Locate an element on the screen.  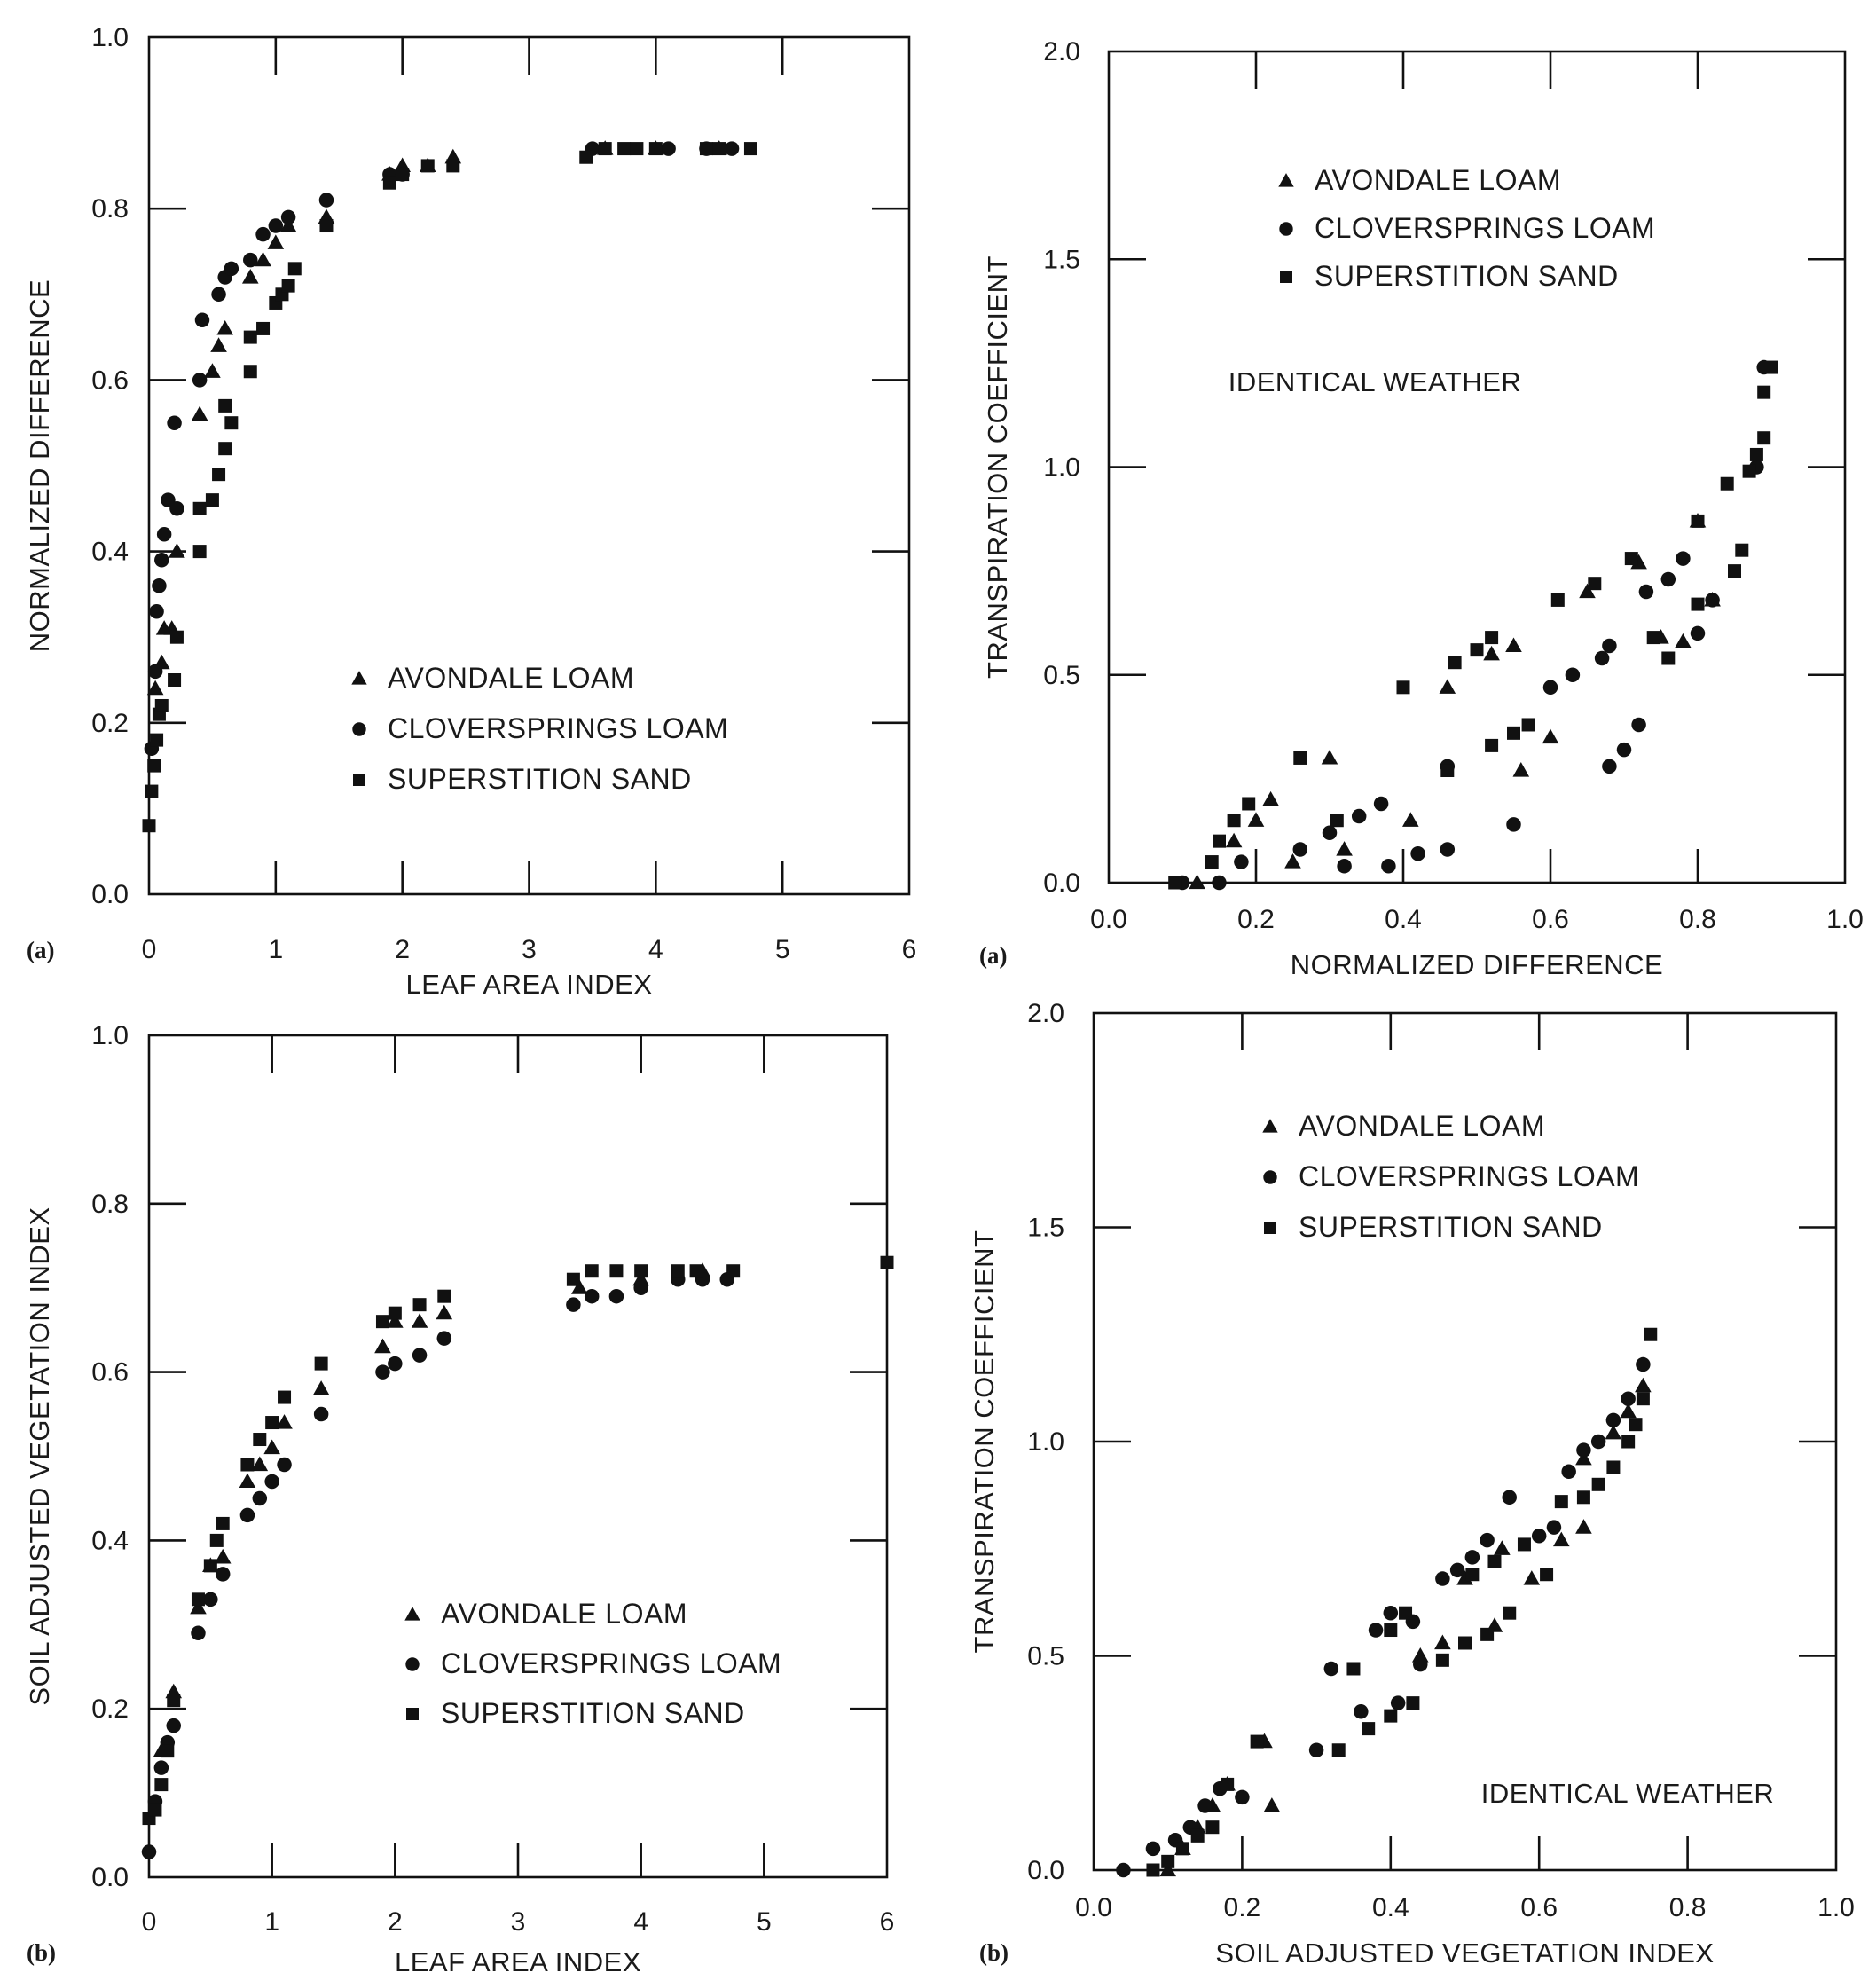
y-tick-label: 0.0 is located at coordinates (110, 1878).